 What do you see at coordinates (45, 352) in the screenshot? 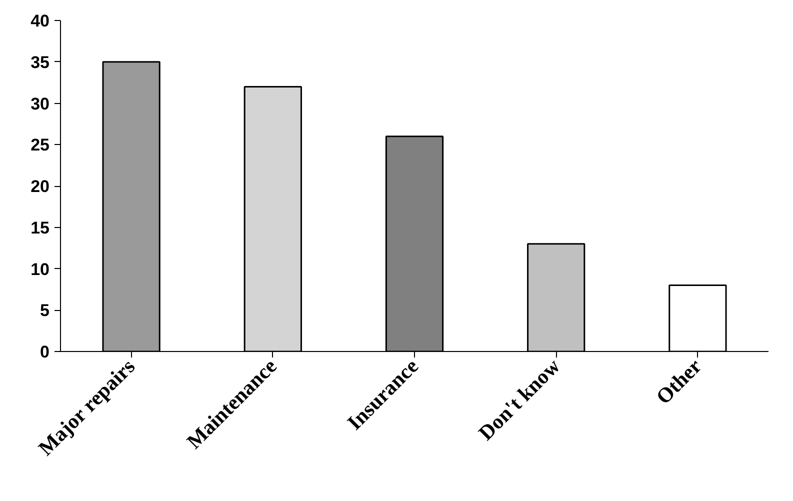
I see `y-tick-label: 0` at bounding box center [45, 352].